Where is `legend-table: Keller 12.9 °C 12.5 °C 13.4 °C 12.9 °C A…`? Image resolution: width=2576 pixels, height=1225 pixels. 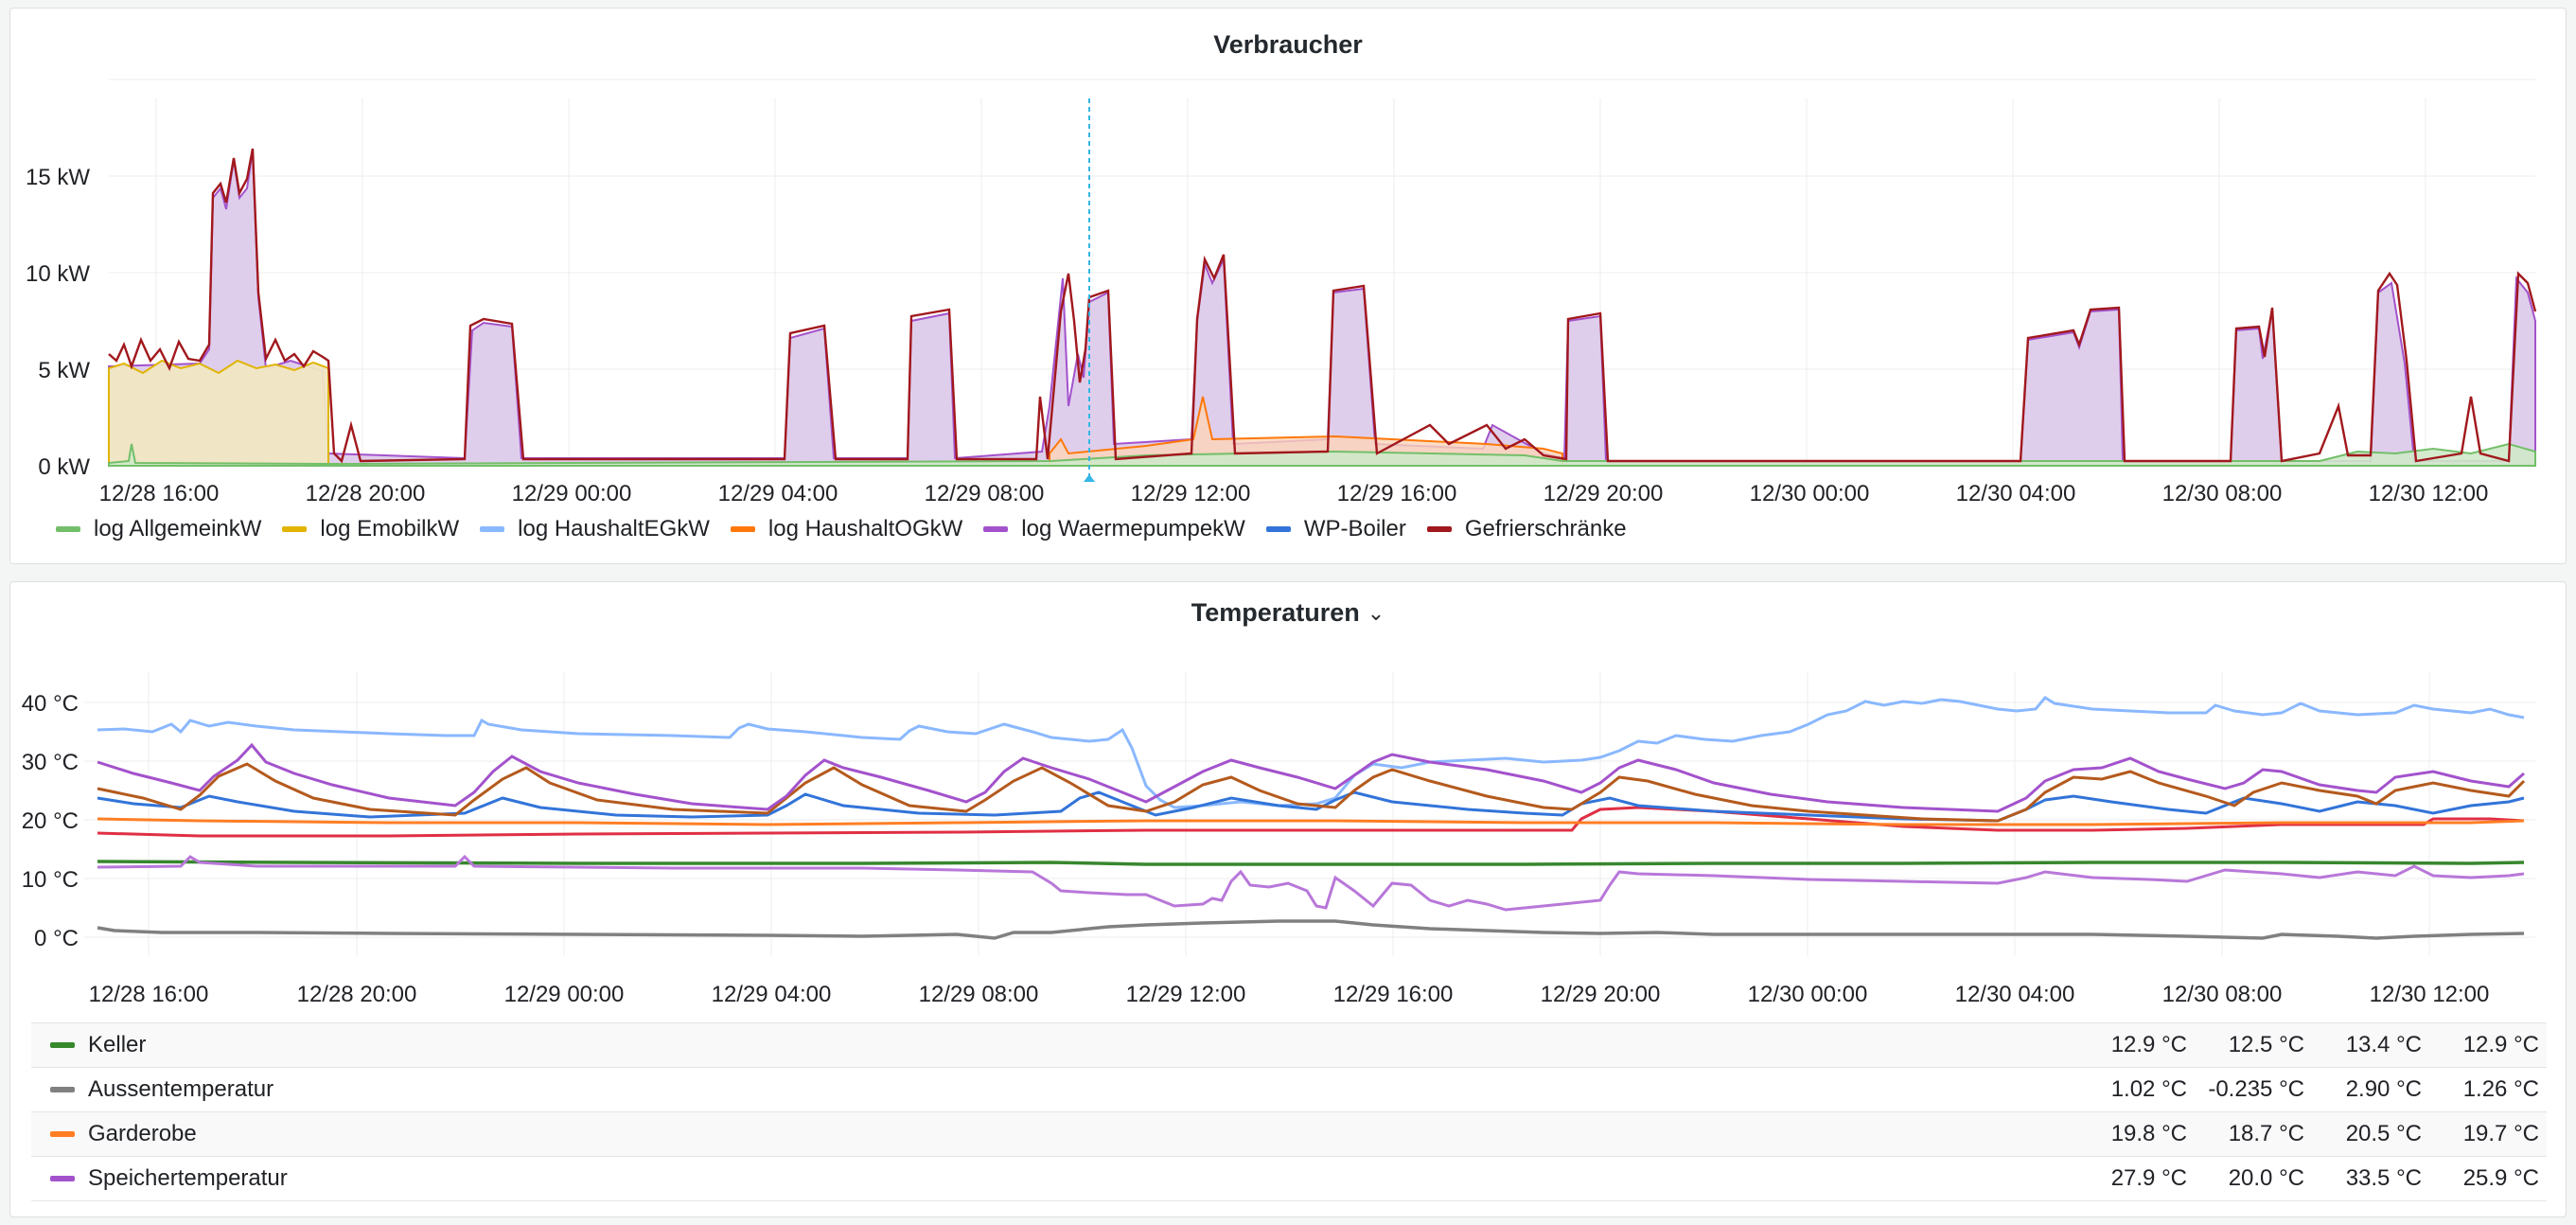
legend-table: Keller 12.9 °C 12.5 °C 13.4 °C 12.9 °C A… is located at coordinates (1289, 1111).